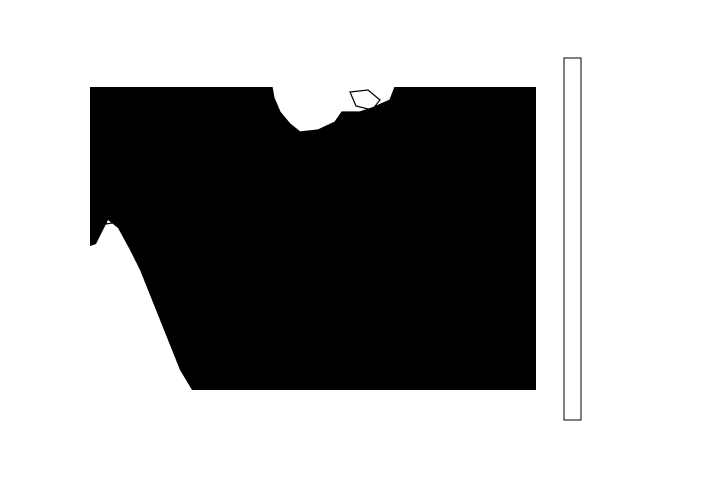  I want to click on adriatic-sea, so click(421, 374).